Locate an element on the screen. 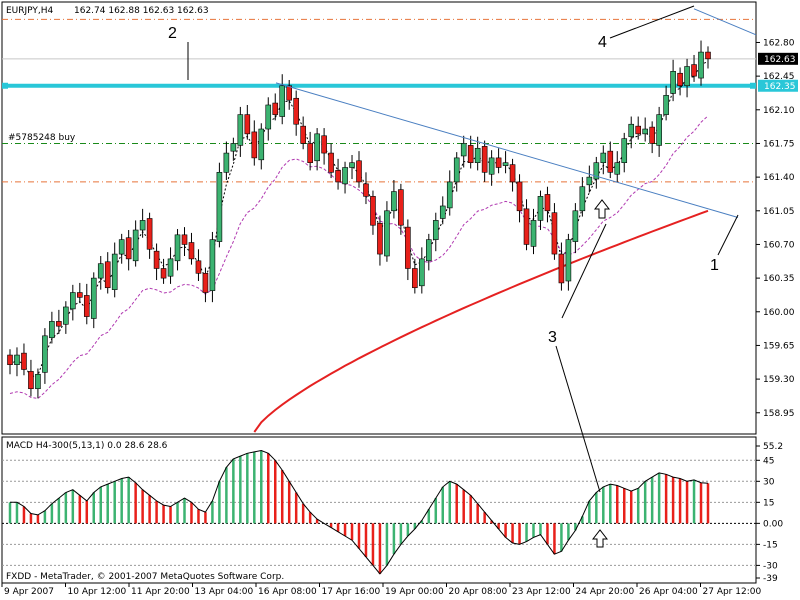 This screenshot has height=600, width=800. trendline-resistance is located at coordinates (507, 150).